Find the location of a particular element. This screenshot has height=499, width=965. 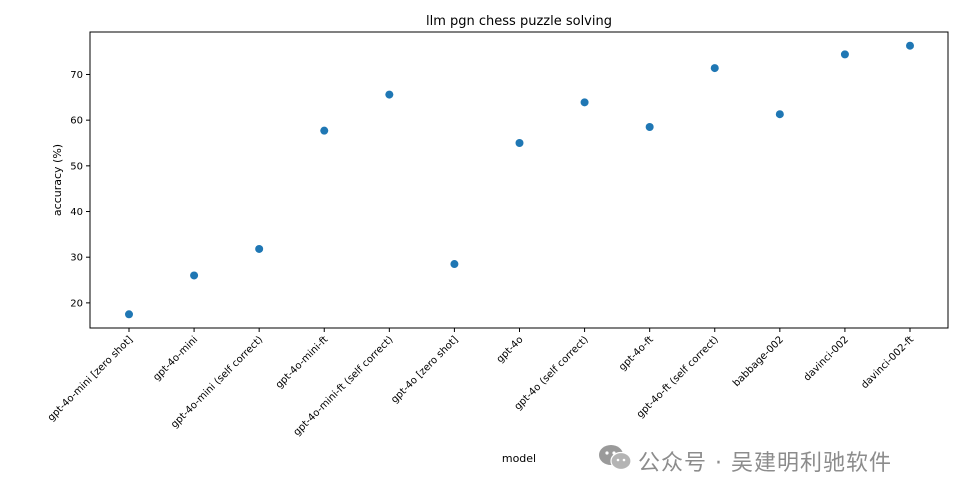

y-tick-label: 60 is located at coordinates (76, 121).